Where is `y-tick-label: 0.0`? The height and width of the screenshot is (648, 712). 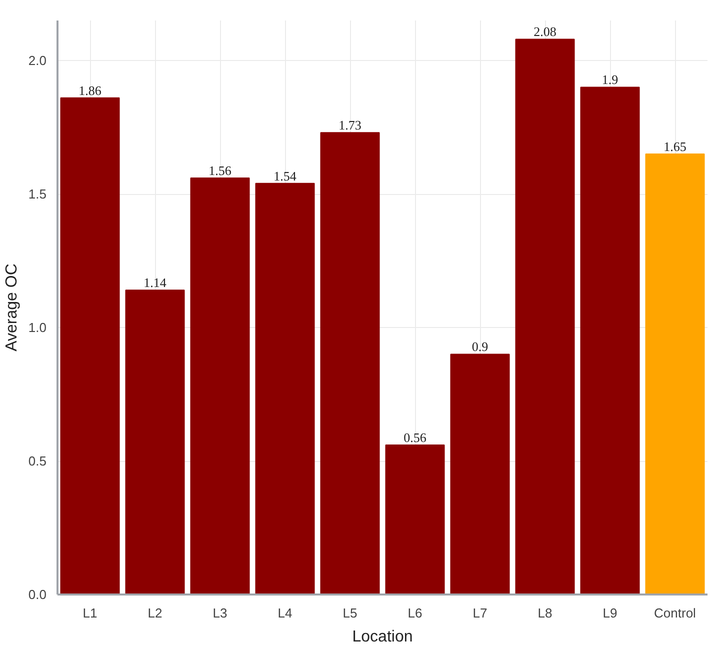
y-tick-label: 0.0 is located at coordinates (37, 594).